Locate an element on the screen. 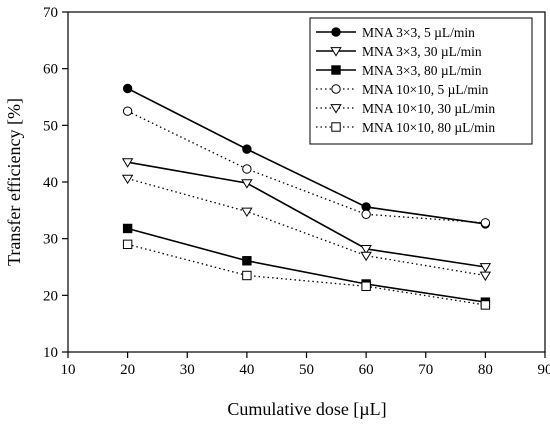 This screenshot has height=425, width=550. x-tick-label: 80 is located at coordinates (485, 370).